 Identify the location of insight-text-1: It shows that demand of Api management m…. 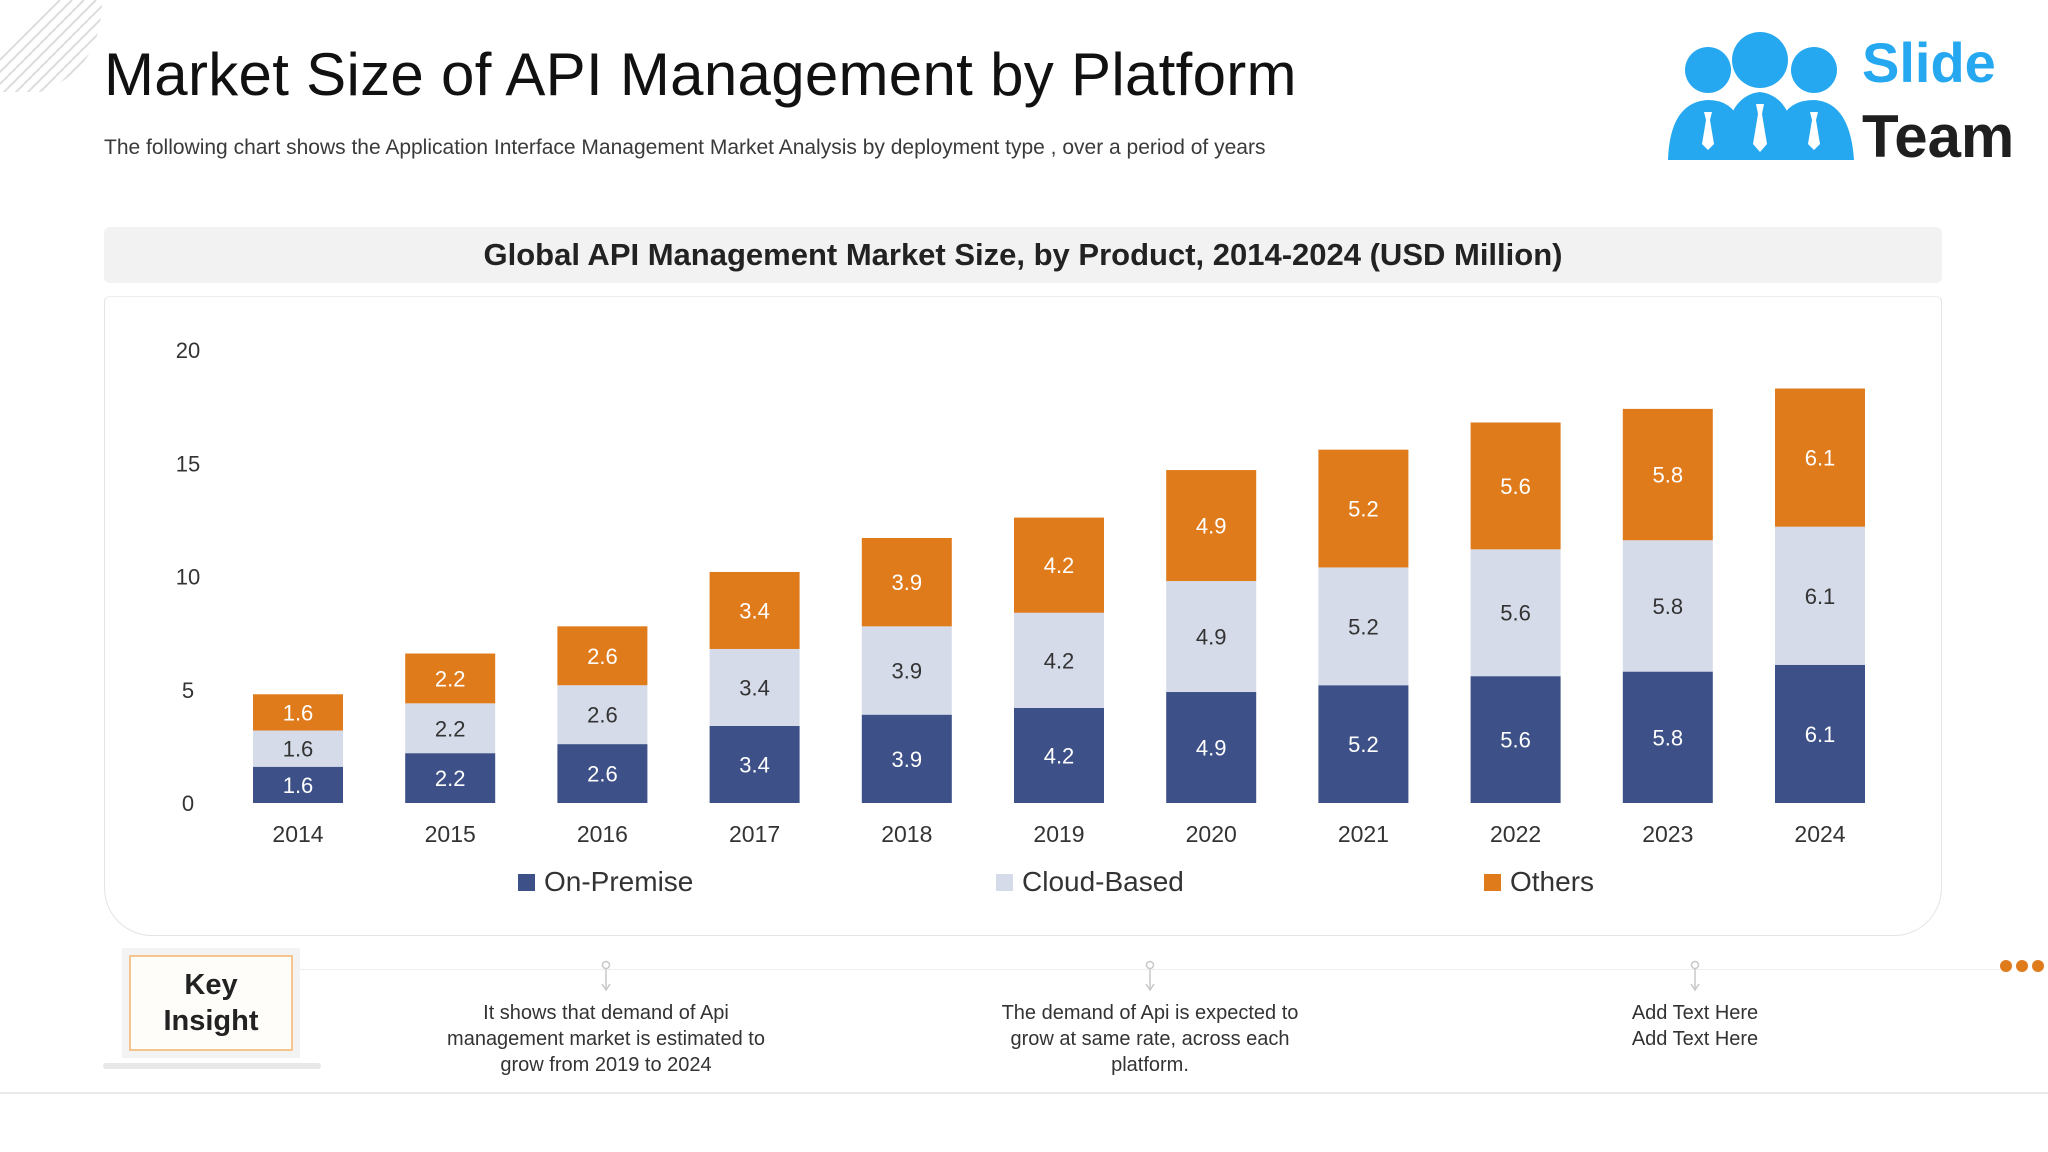
(606, 1039).